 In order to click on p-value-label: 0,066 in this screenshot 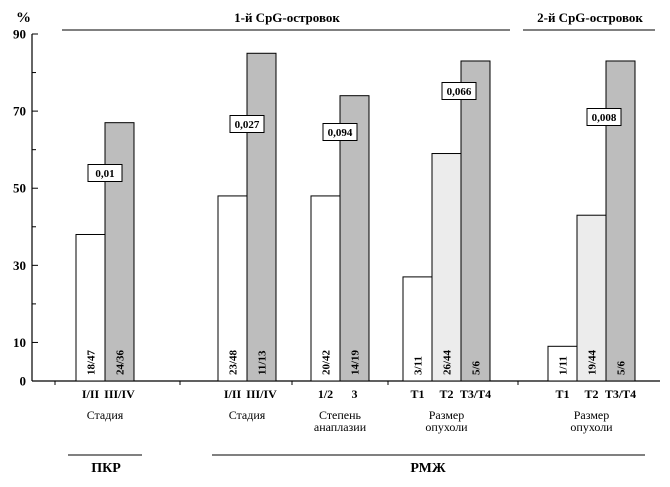, I will do `click(459, 92)`.